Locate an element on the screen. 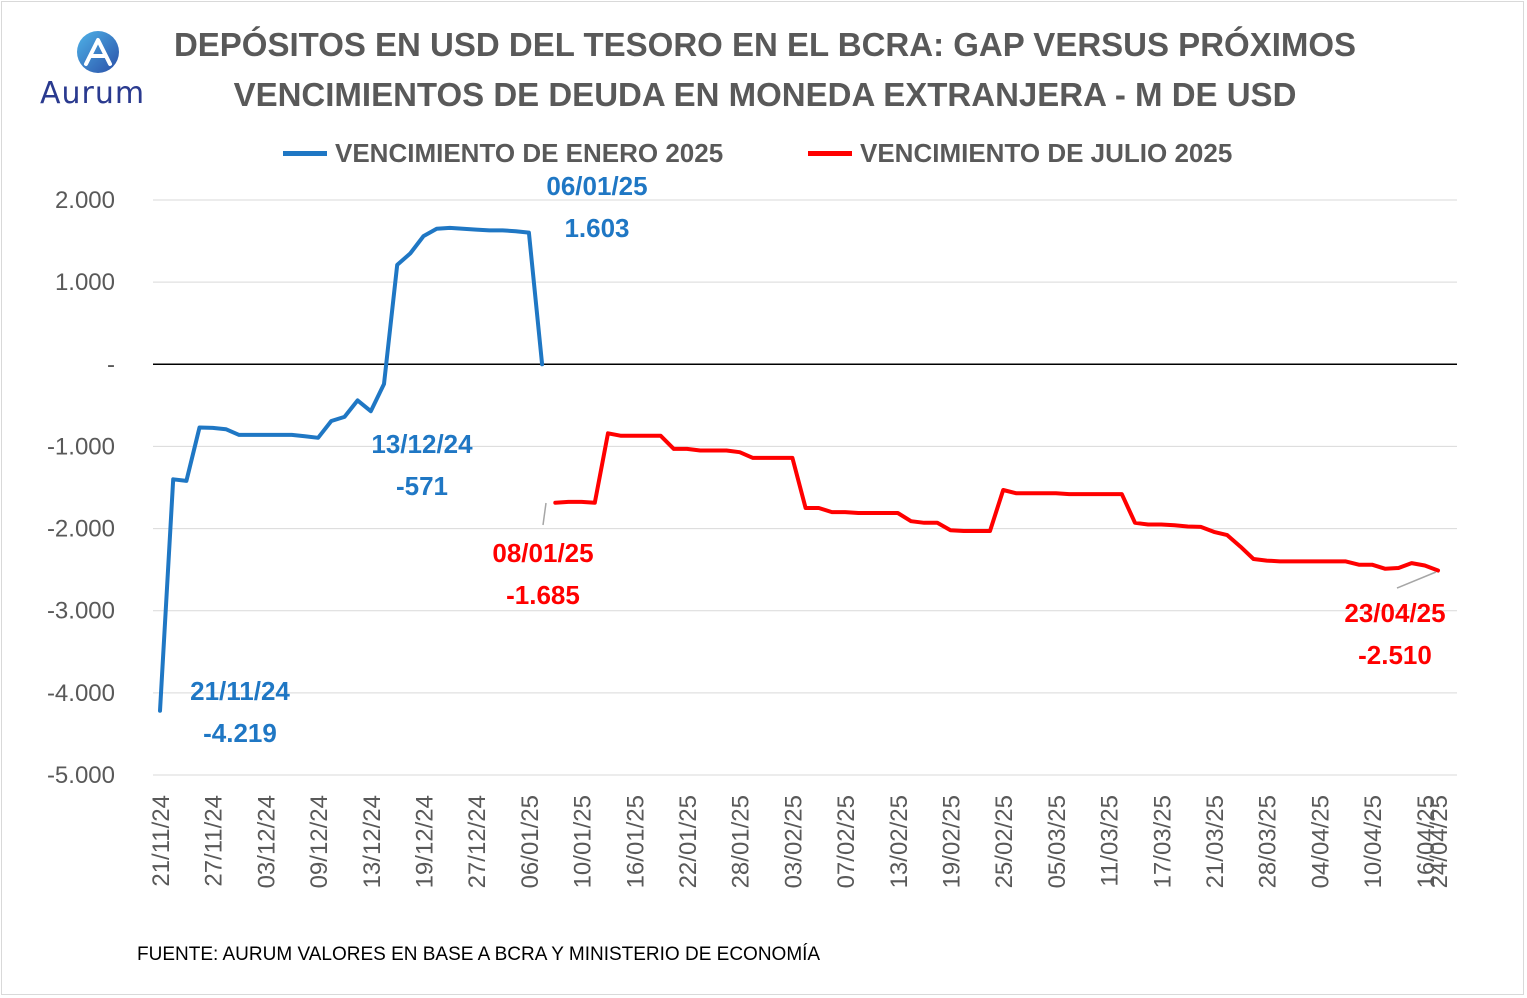 The height and width of the screenshot is (998, 1527). x-tick-label: 25/02/25 is located at coordinates (1004, 841).